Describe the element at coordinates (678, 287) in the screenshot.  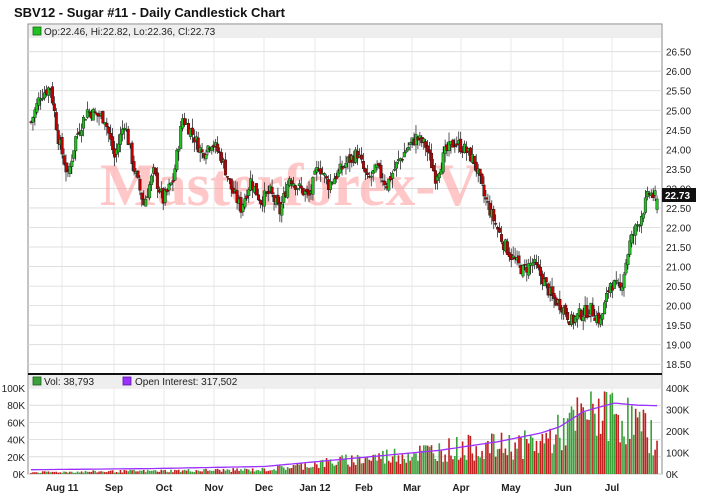
I see `price-tick-label: 20.50` at that location.